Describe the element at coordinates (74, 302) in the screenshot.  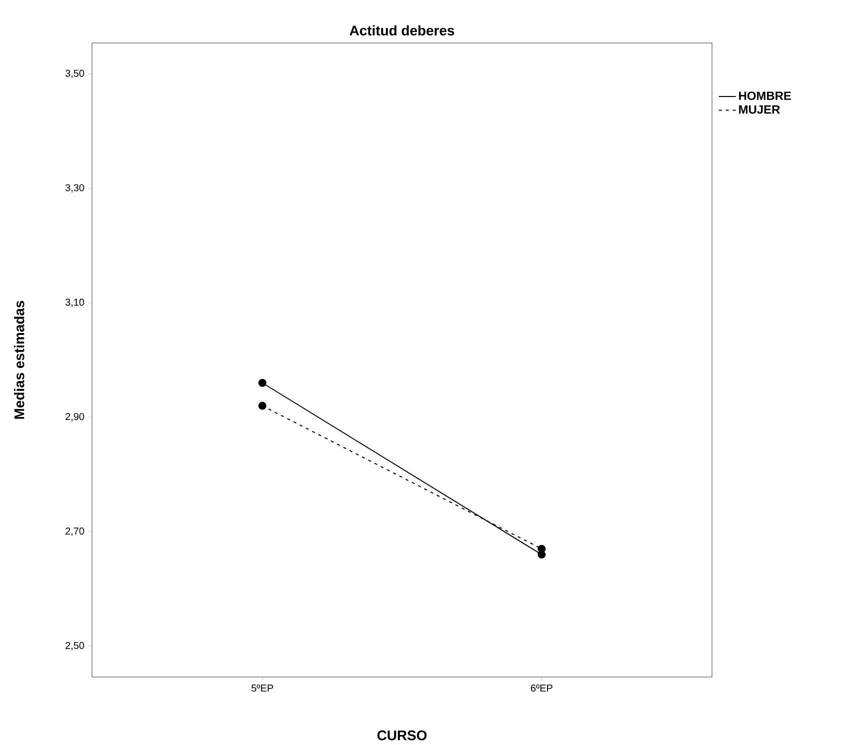
I see `y-tick-label: 3,10` at that location.